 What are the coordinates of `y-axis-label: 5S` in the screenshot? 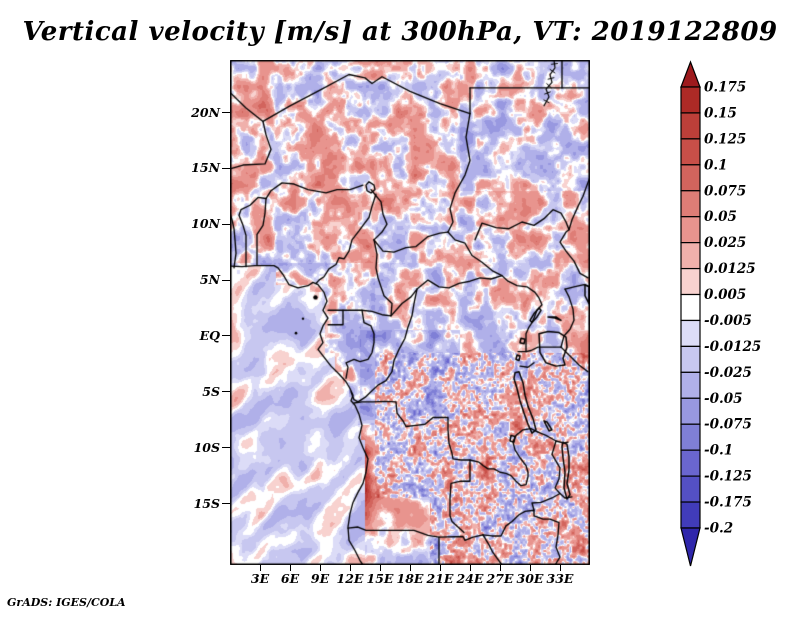 It's located at (211, 391).